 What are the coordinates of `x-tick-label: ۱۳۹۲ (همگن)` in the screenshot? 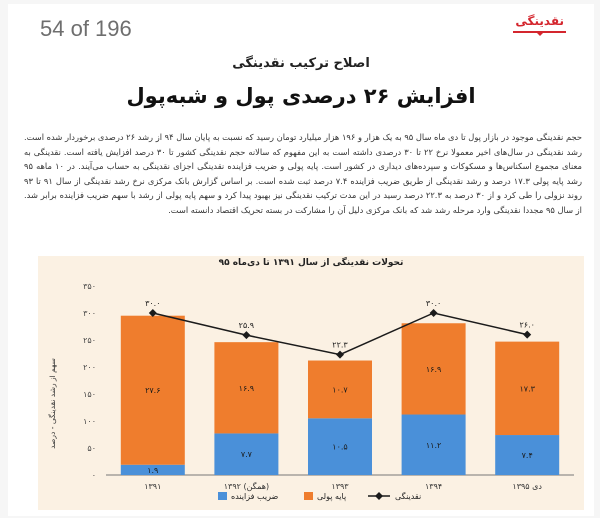 It's located at (246, 486).